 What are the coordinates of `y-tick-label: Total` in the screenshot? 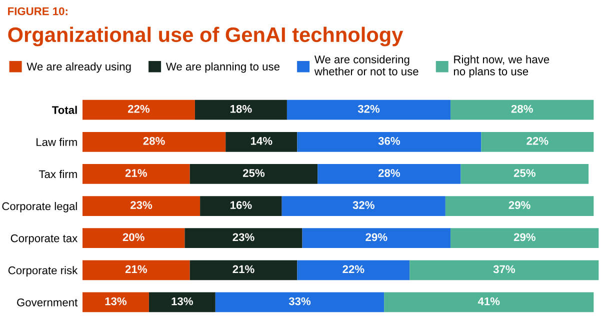 It's located at (64, 110).